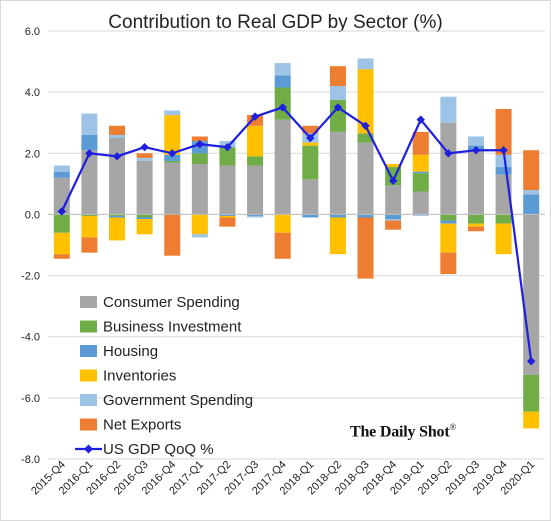 The width and height of the screenshot is (551, 521). Describe the element at coordinates (32, 93) in the screenshot. I see `y-tick-label: 4.0` at that location.